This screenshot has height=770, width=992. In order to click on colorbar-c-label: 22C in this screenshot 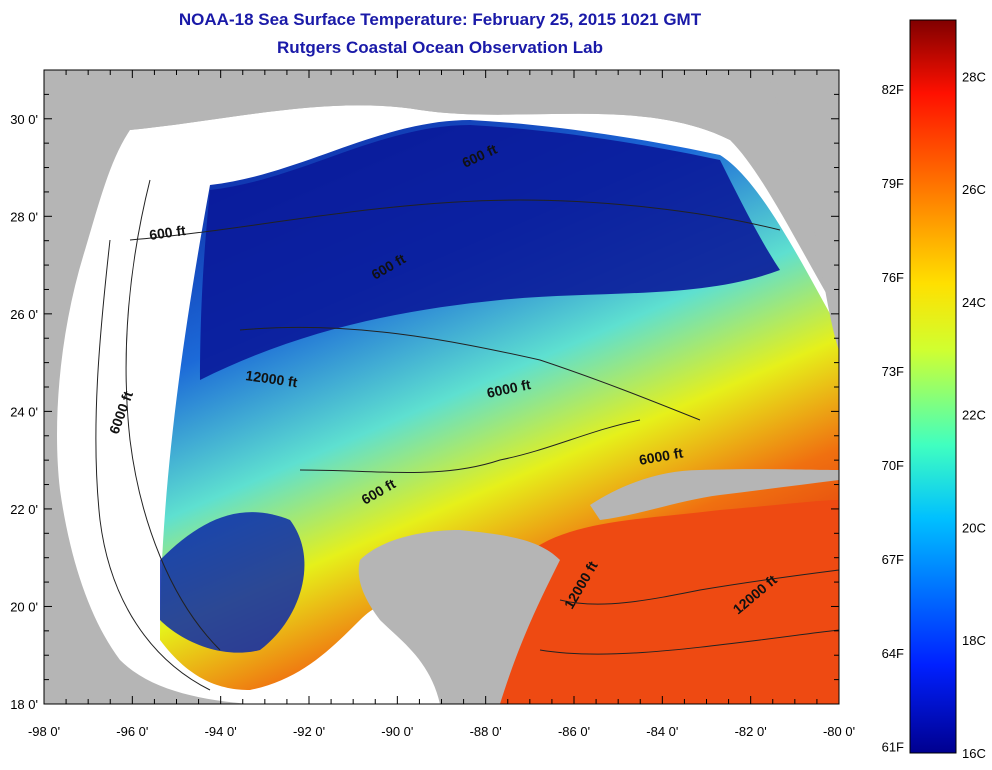, I will do `click(974, 415)`.